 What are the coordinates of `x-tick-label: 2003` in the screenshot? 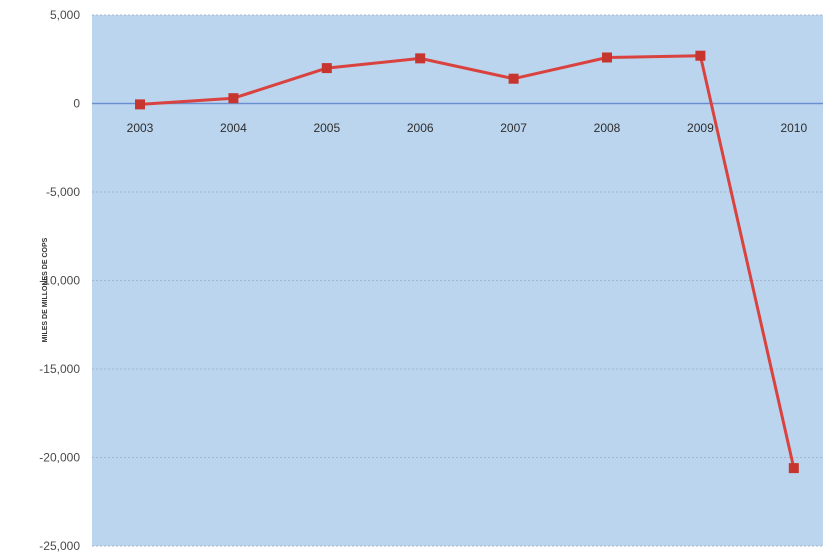 It's located at (140, 128).